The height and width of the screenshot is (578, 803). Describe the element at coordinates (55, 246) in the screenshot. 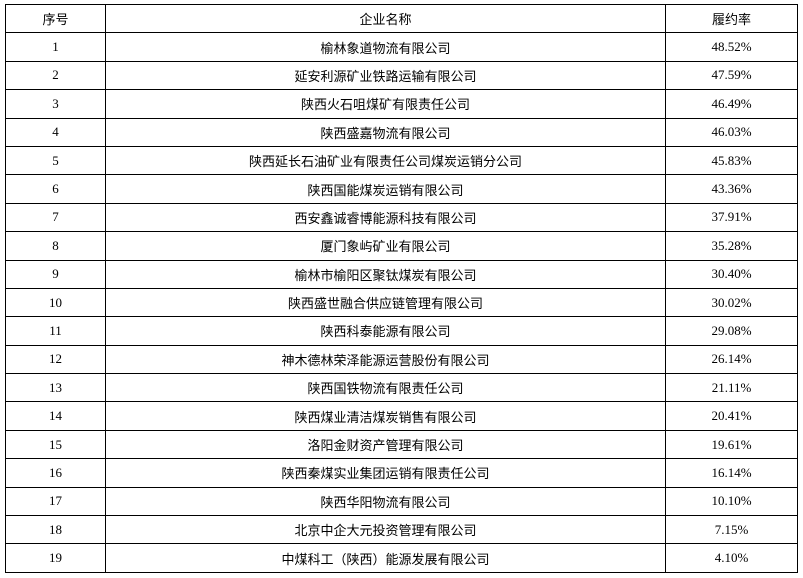

I see `row-number-cell: 8` at that location.